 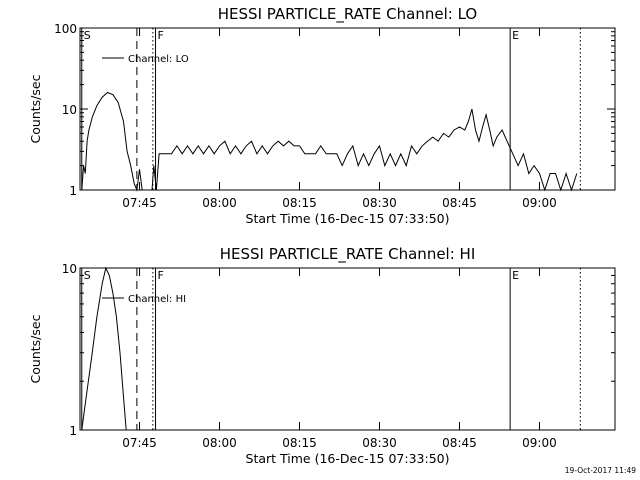 What do you see at coordinates (104, 348) in the screenshot?
I see `series-line` at bounding box center [104, 348].